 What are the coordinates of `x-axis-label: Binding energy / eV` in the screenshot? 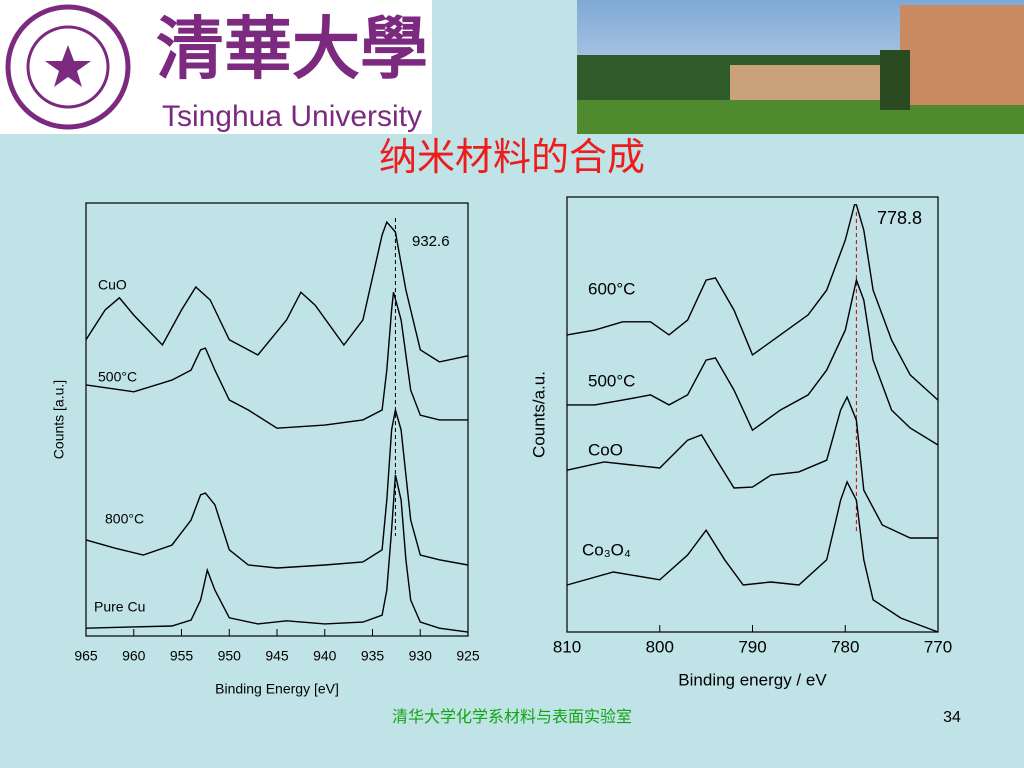 It's located at (752, 679).